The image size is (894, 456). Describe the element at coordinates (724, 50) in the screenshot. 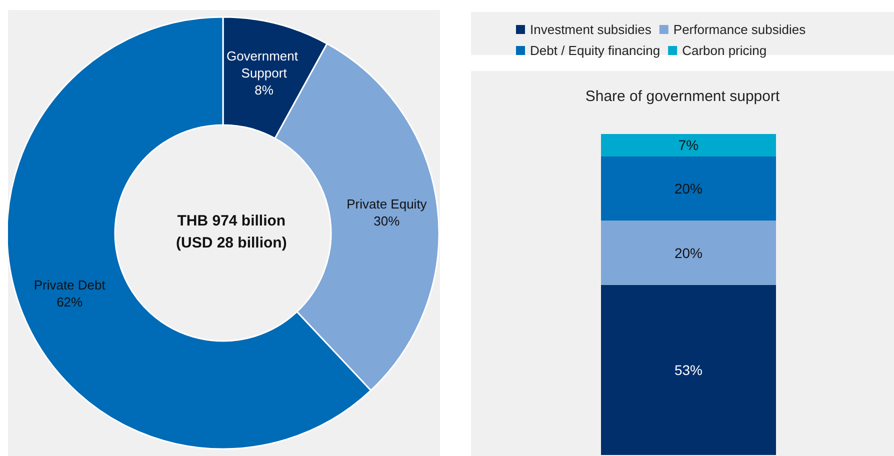

I see `legend-label: Carbon pricing` at that location.